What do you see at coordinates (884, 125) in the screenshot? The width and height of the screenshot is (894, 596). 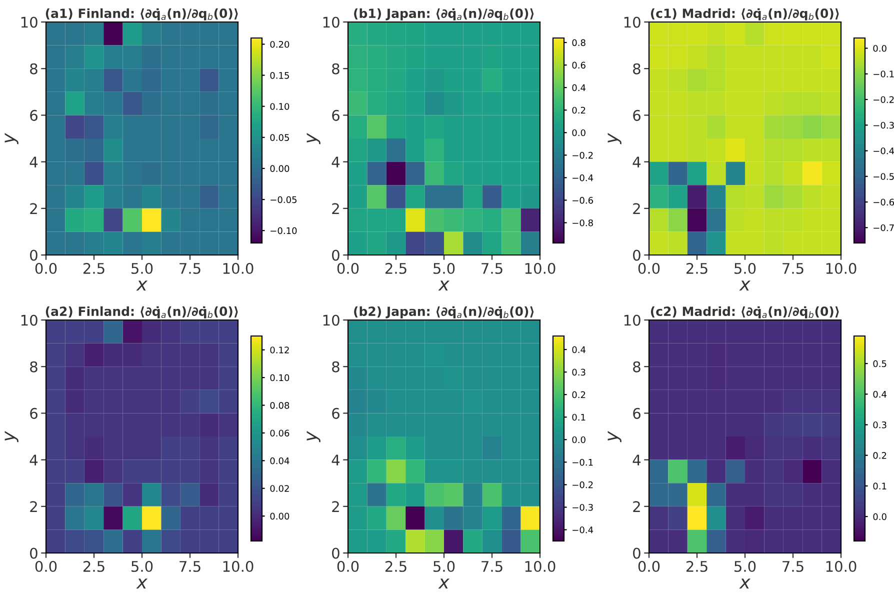 I see `color-bar-label: −0.3` at bounding box center [884, 125].